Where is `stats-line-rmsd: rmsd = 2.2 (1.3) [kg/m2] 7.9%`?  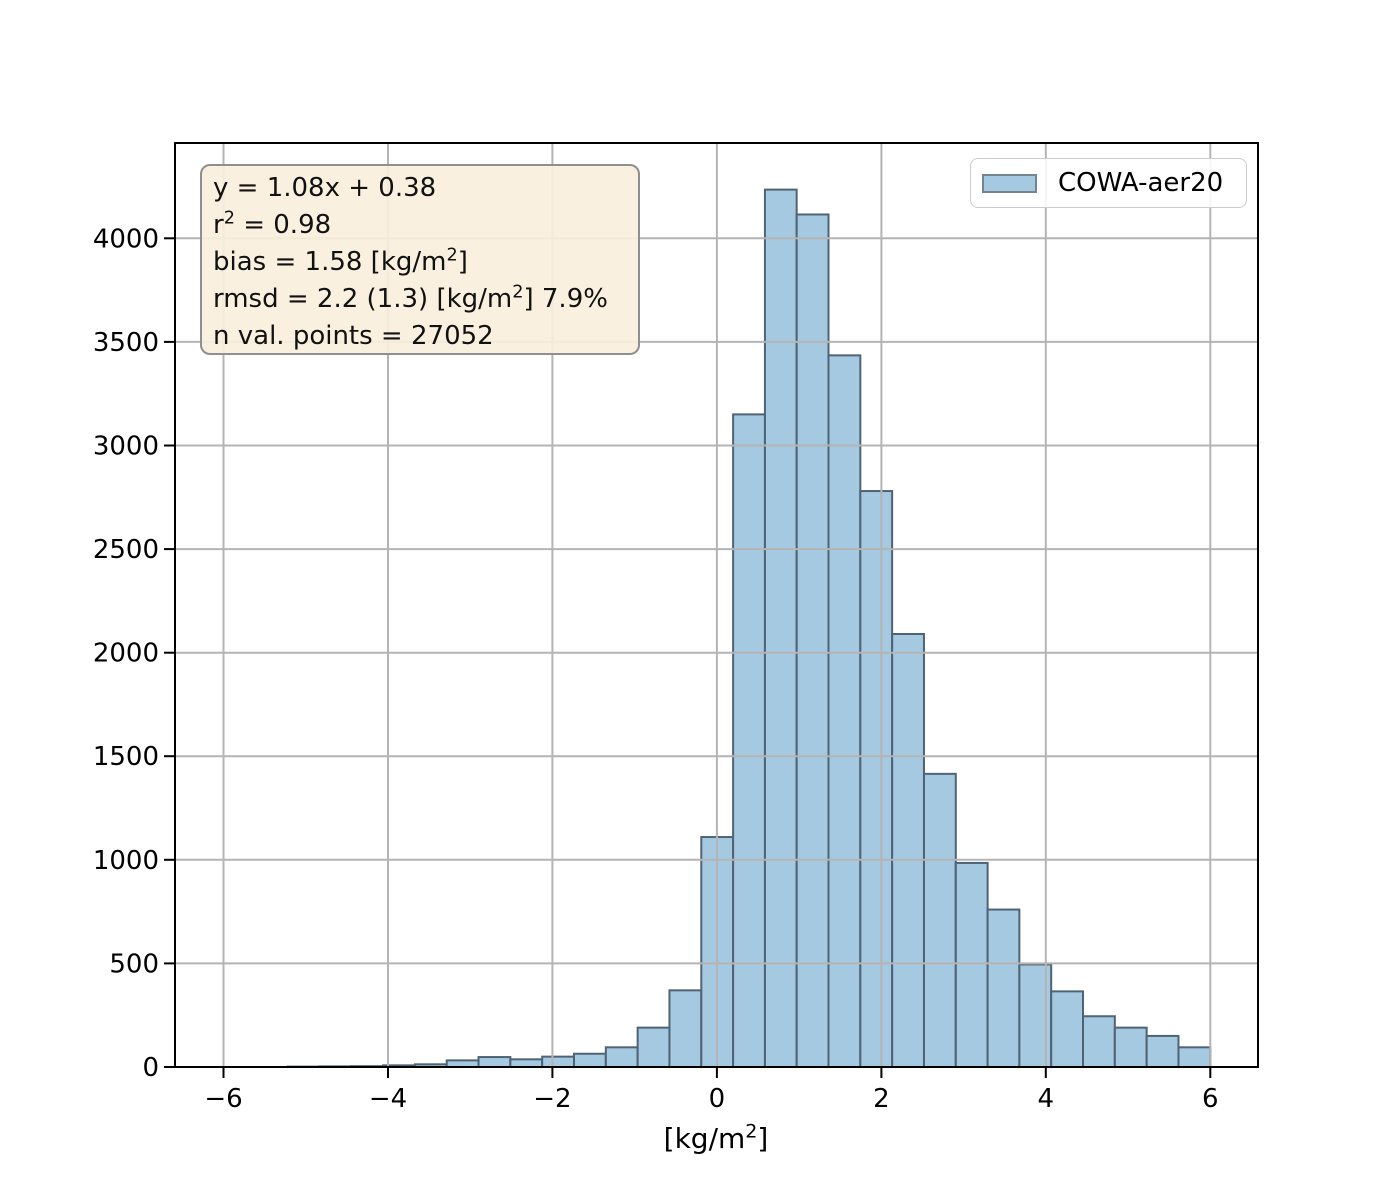
stats-line-rmsd: rmsd = 2.2 (1.3) [kg/m2] 7.9% is located at coordinates (410, 298).